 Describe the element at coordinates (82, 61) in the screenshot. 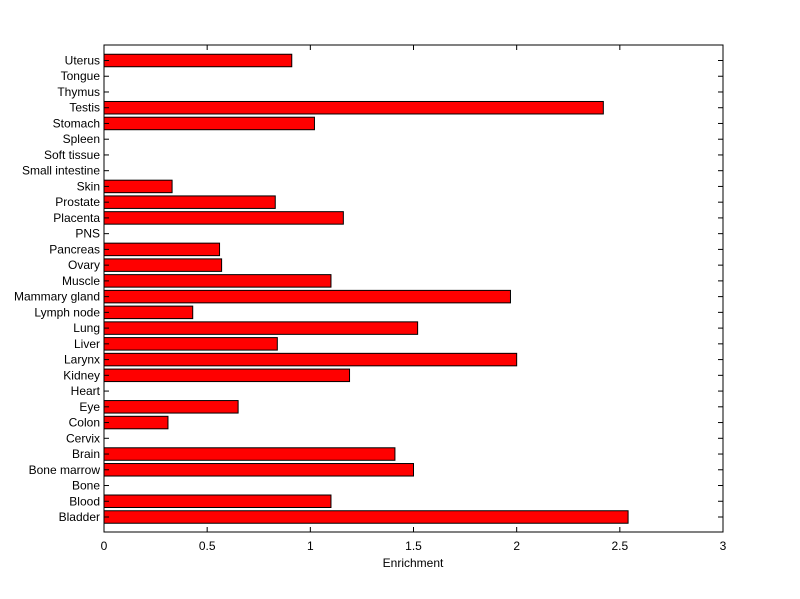

I see `category-label: Uterus` at that location.